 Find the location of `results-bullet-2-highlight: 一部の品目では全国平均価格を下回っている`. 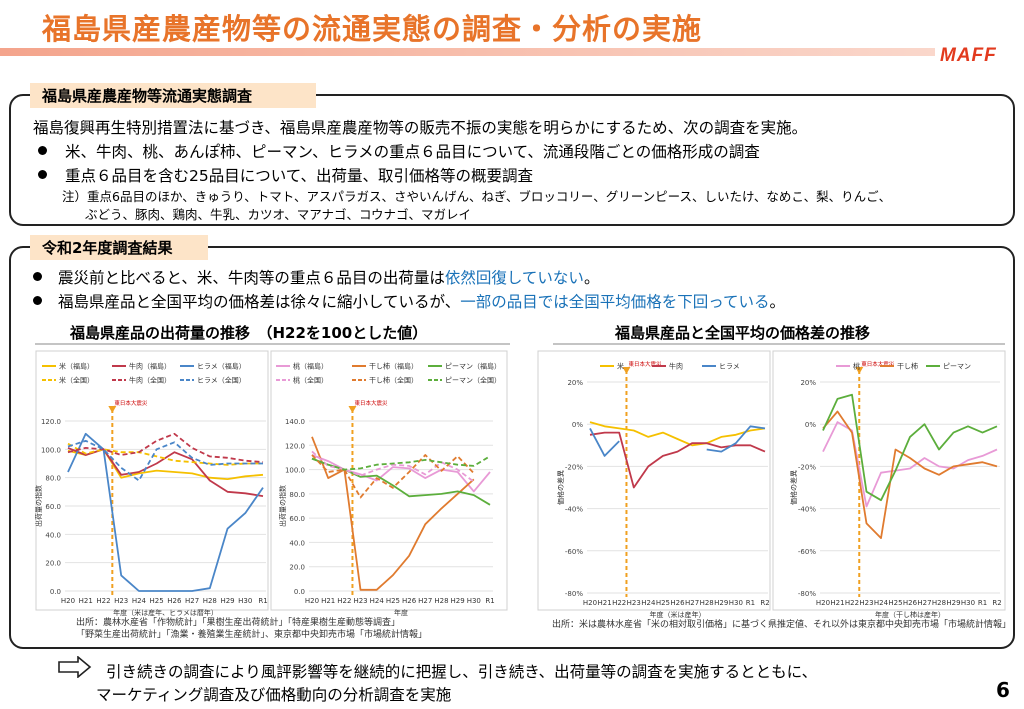

results-bullet-2-highlight: 一部の品目では全国平均価格を下回っている is located at coordinates (615, 302).